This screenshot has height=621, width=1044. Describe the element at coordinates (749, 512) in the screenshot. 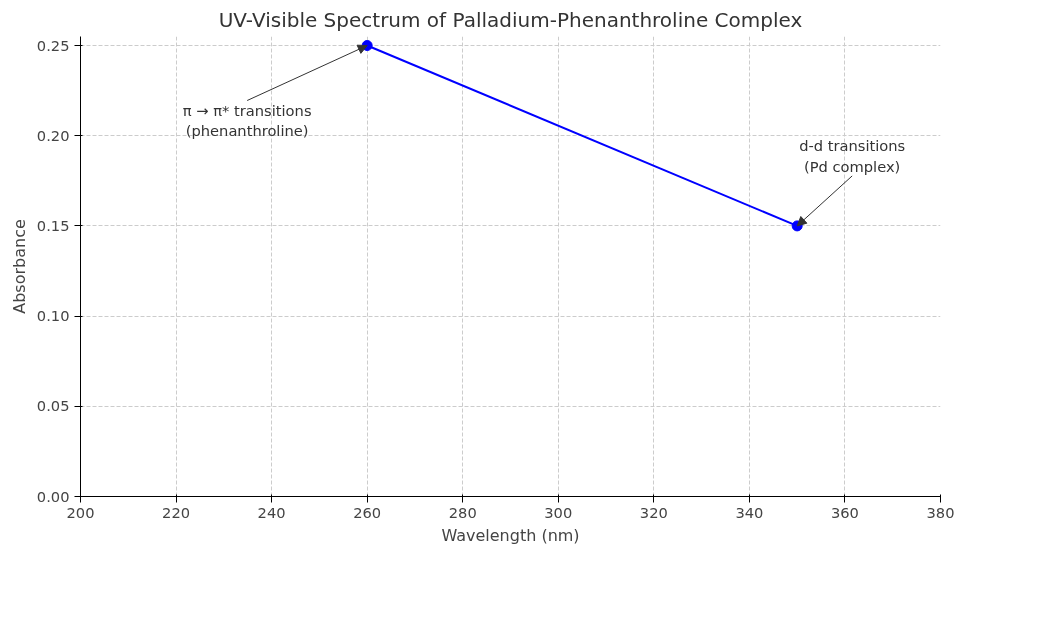

I see `x-tick-label: 340` at that location.